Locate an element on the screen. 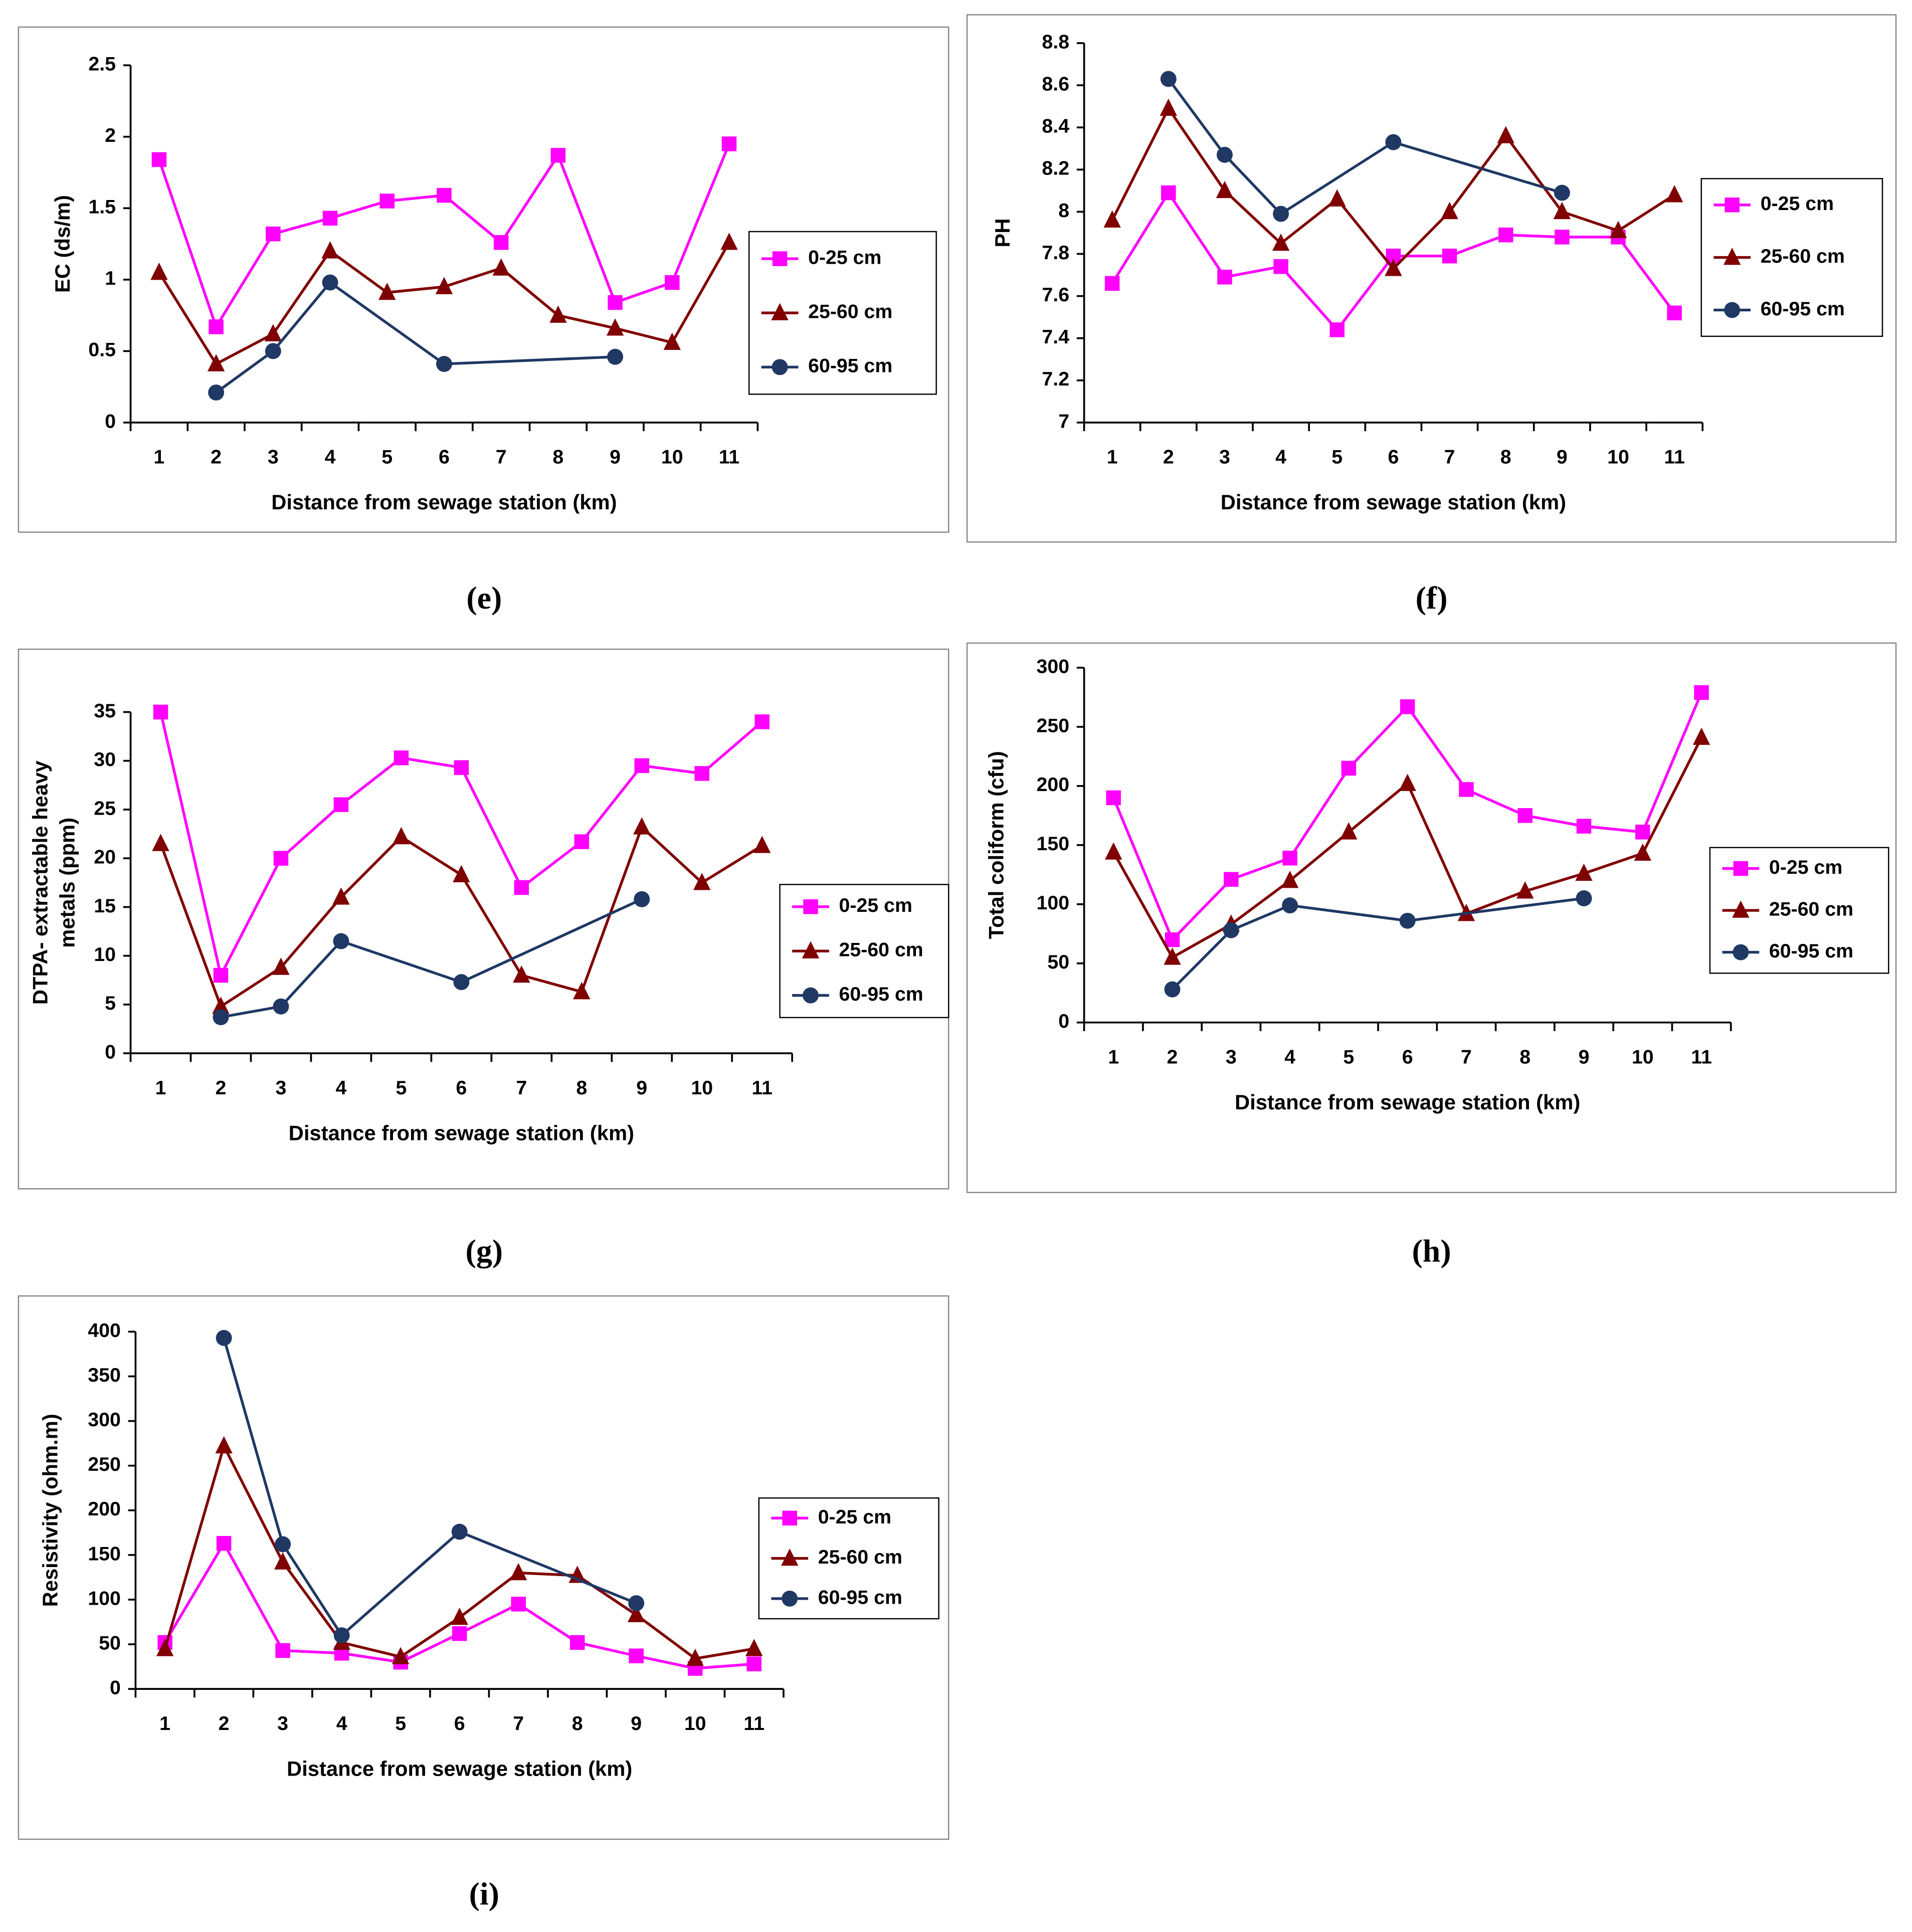  y-tick-label: 35 is located at coordinates (105, 711).